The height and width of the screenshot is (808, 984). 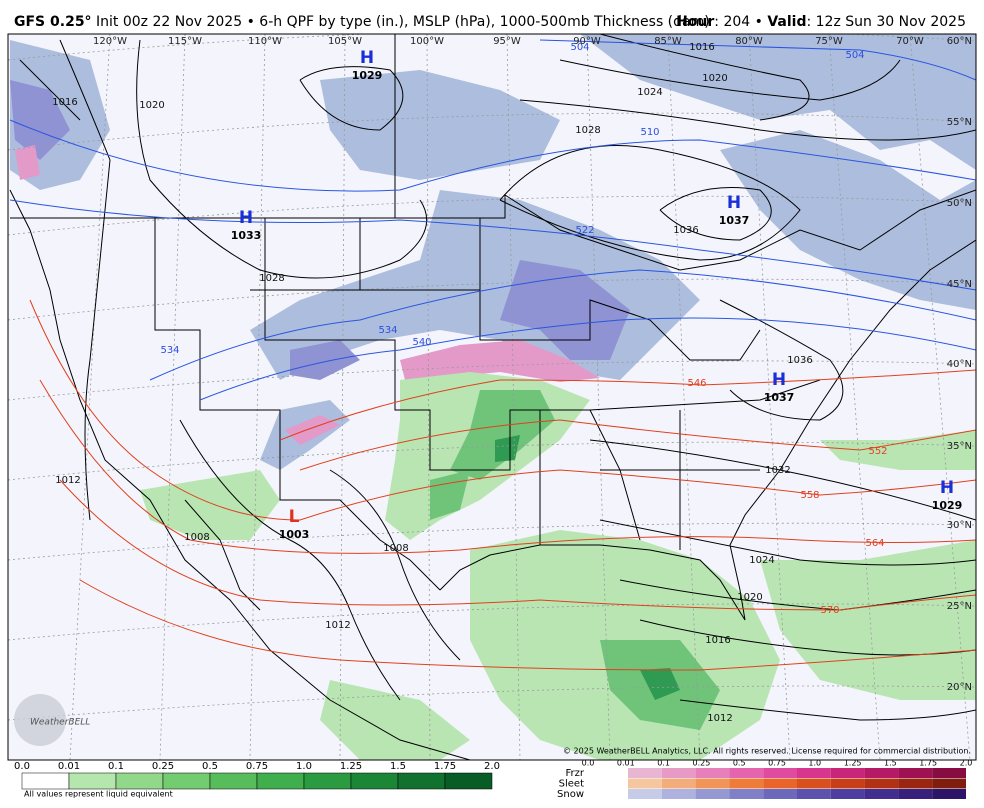 I want to click on latitude-label: 50°N, so click(x=959, y=203).